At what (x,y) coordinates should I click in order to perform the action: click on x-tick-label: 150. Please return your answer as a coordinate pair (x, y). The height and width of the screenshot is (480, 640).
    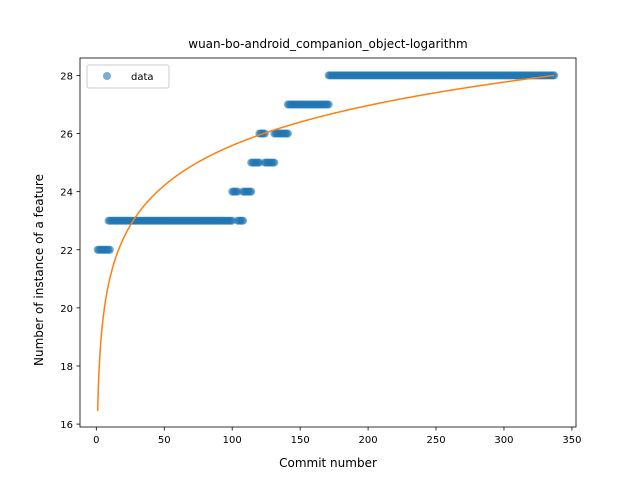
    Looking at the image, I should click on (300, 440).